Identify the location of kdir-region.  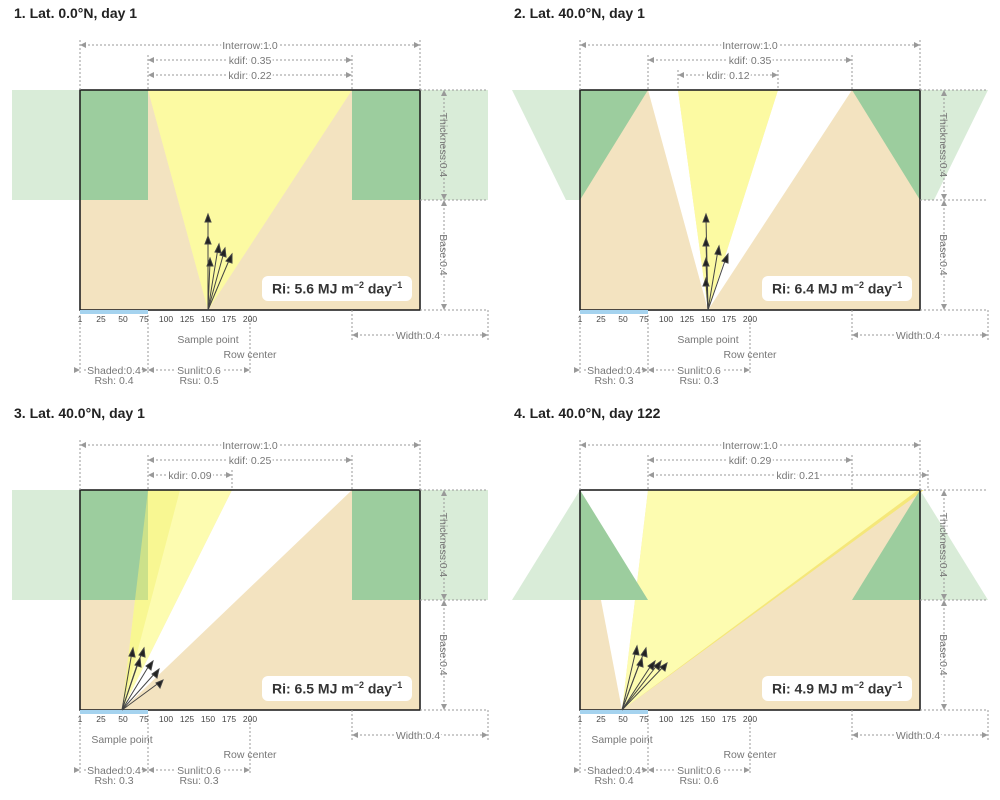
(250, 200).